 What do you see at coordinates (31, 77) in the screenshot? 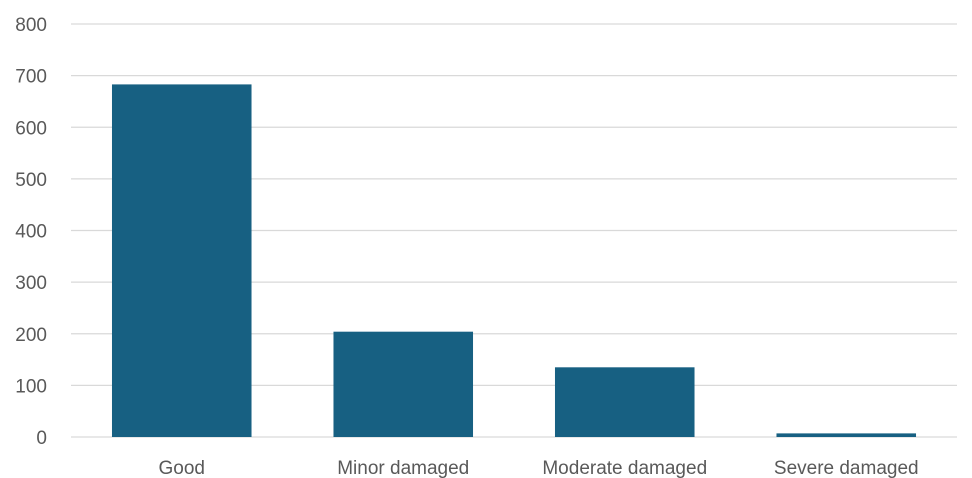
I see `y-tick-label-700: 700` at bounding box center [31, 77].